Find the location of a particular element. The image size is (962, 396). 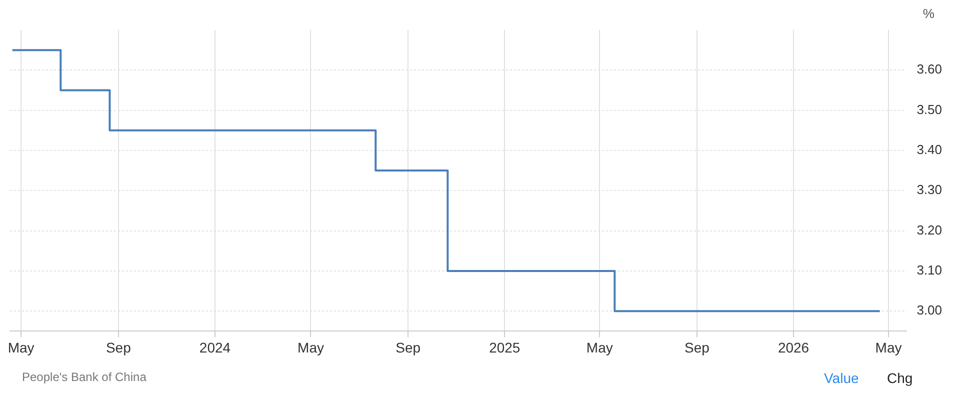

x-tick-label: 2025 is located at coordinates (504, 347).